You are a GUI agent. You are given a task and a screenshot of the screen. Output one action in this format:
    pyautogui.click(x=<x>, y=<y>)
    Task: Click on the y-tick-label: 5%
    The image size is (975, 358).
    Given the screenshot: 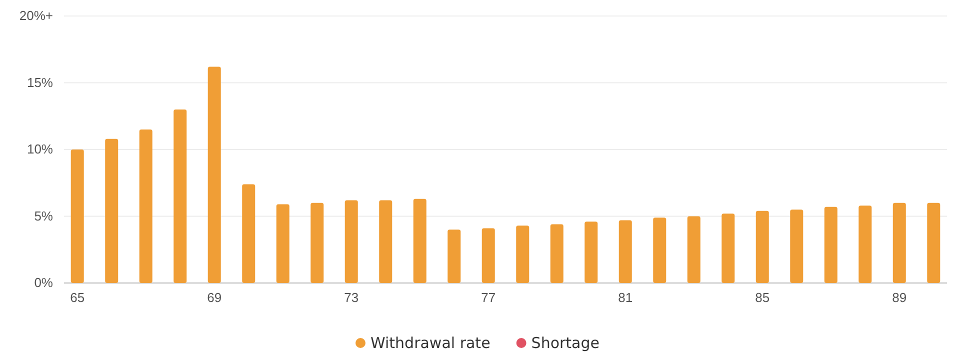 What is the action you would take?
    pyautogui.click(x=44, y=216)
    